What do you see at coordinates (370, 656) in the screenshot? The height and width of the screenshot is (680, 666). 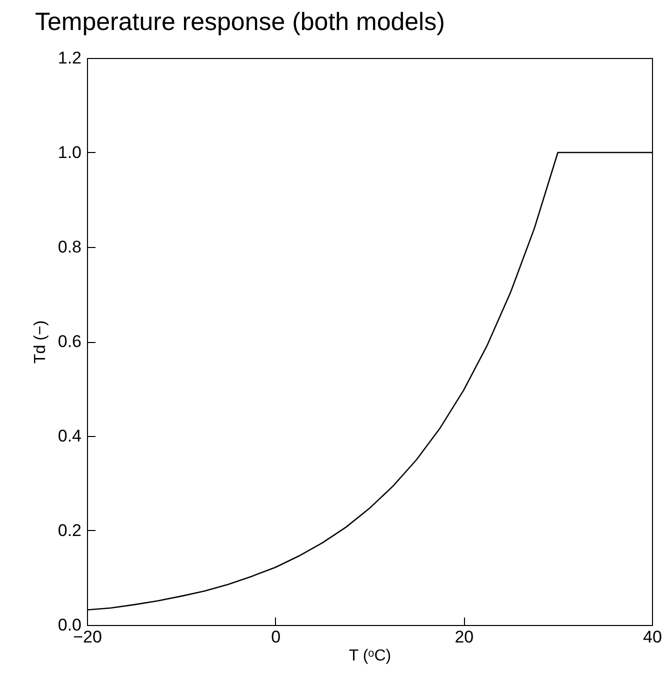 I see `x-axis-title: T (ᵒC)` at bounding box center [370, 656].